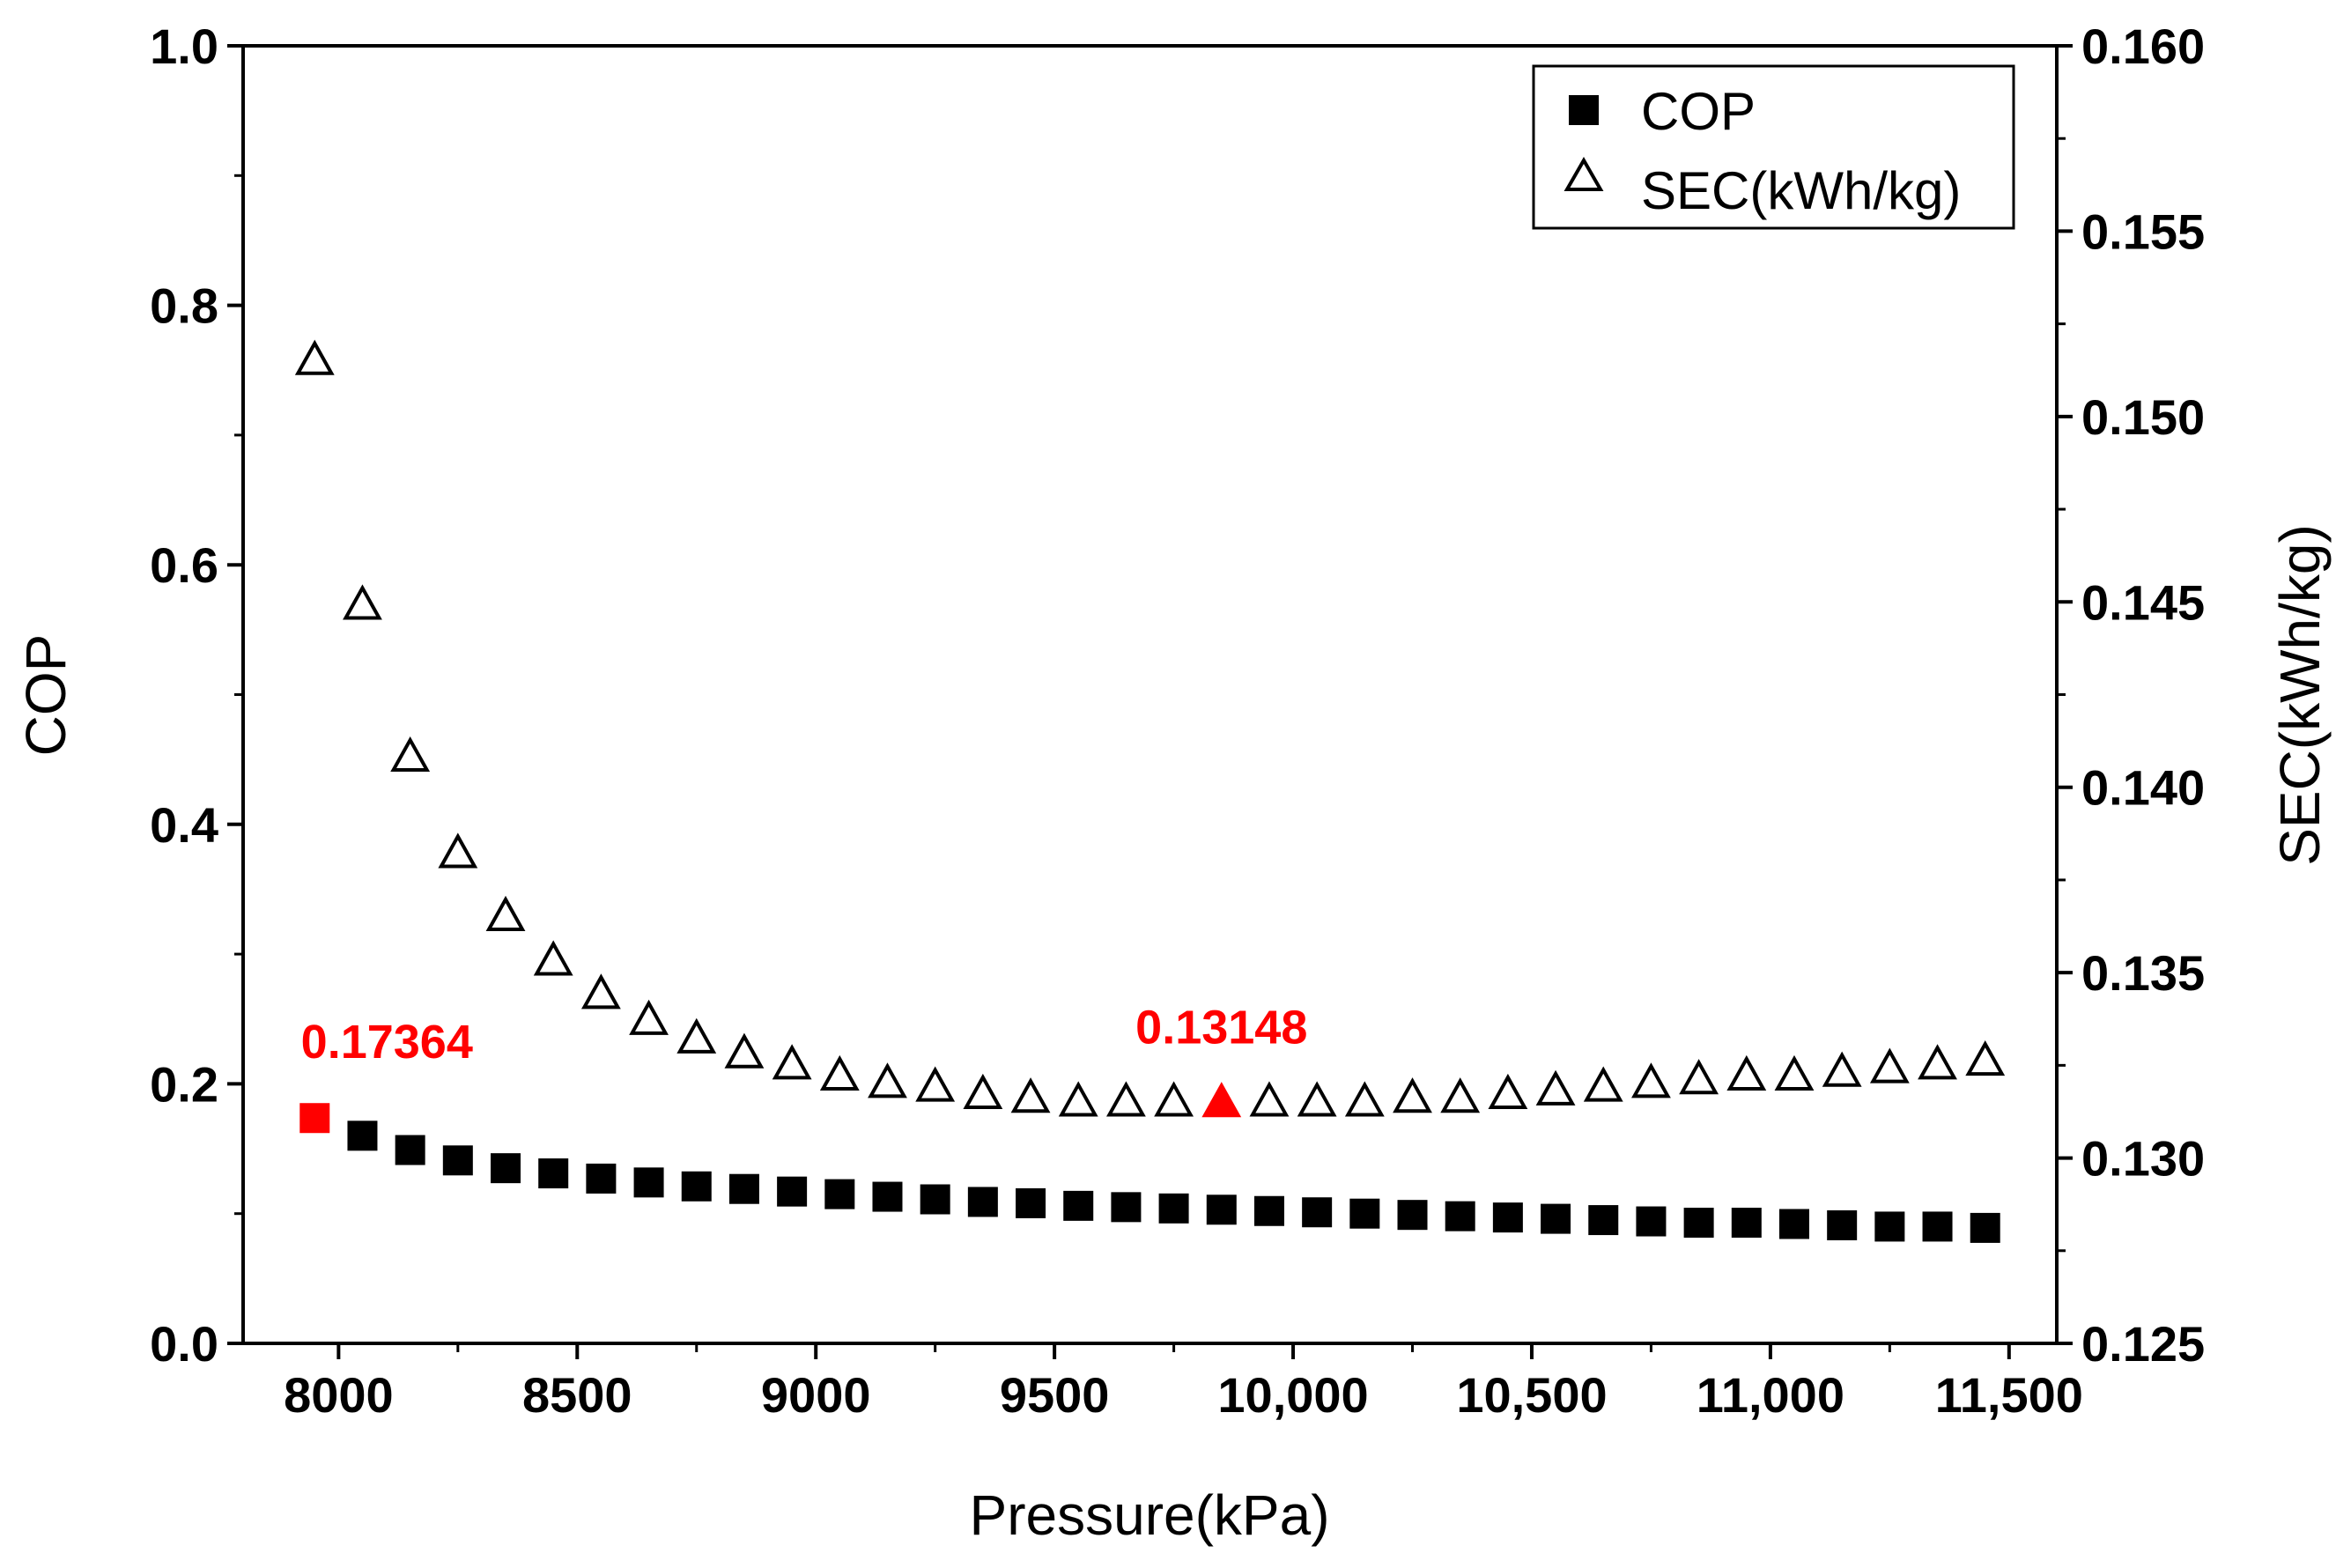  I want to click on y-right-tick-label: 0.150, so click(2143, 417).